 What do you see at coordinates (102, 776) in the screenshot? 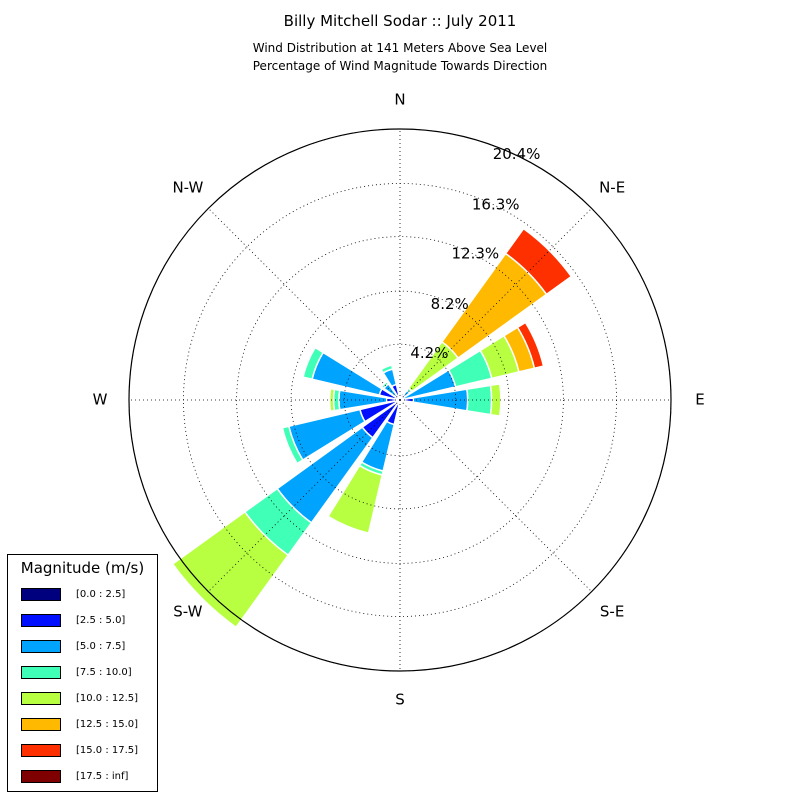
I see `legend-label-7: [17.5 : inf]` at bounding box center [102, 776].